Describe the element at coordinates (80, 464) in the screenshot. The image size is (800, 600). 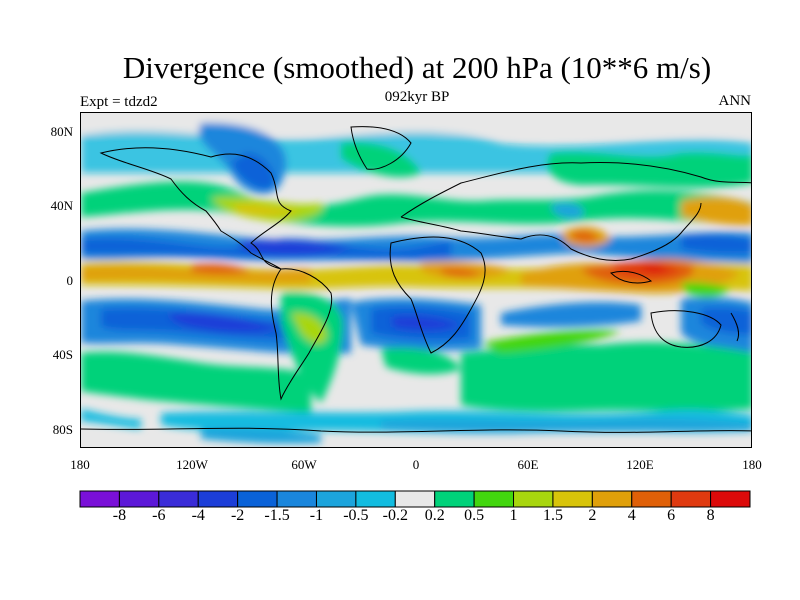
I see `lon-label-180w: 180` at that location.